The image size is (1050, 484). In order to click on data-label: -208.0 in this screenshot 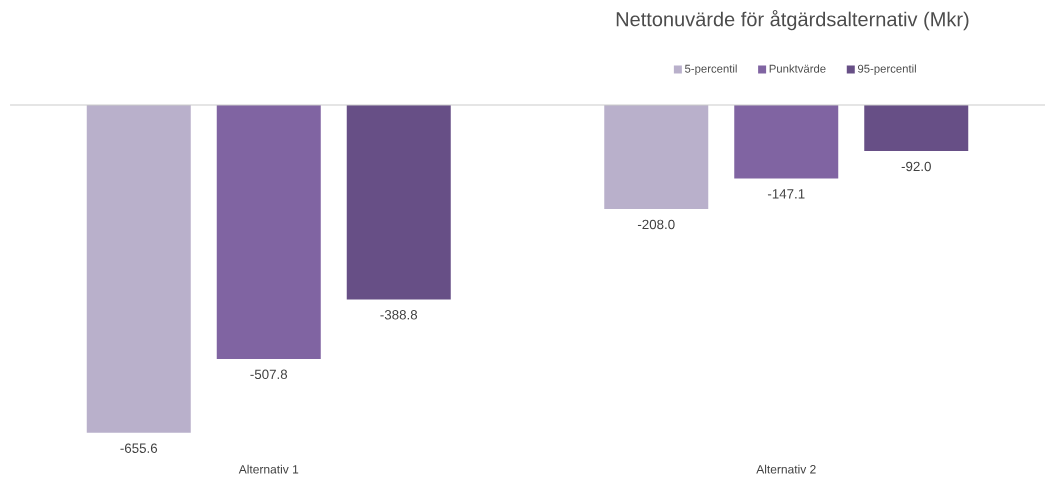, I will do `click(656, 224)`.